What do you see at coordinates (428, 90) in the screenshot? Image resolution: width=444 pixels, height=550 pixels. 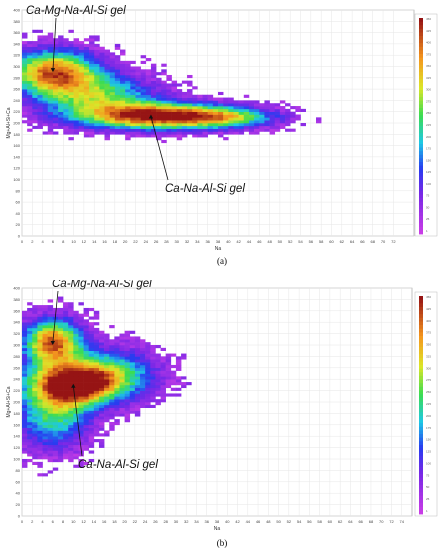 I see `colorbar-tick-label: 300` at bounding box center [428, 90].